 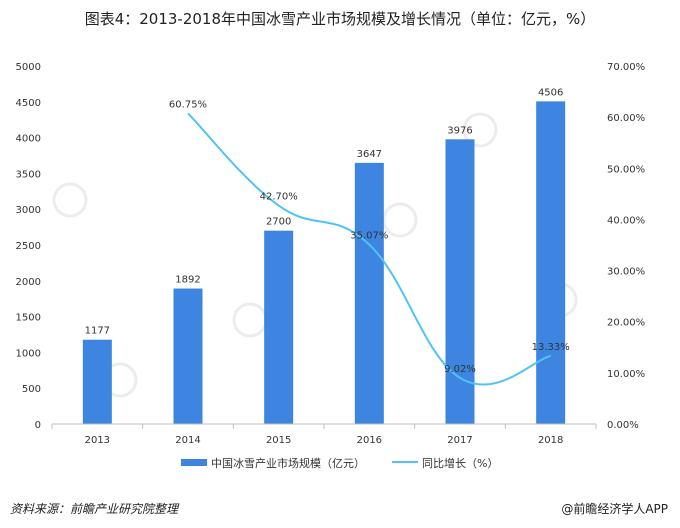 I want to click on right-axis-tick-label: 0.00%, so click(x=623, y=425).